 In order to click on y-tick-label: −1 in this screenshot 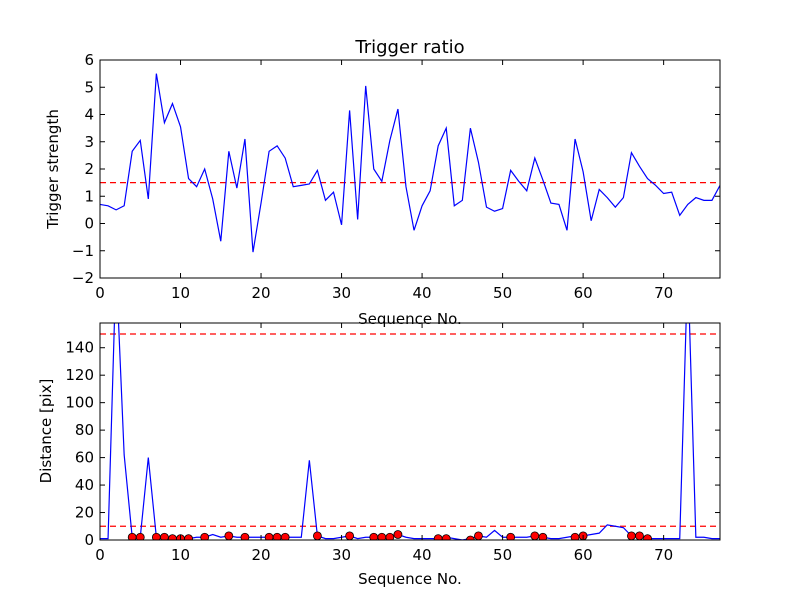, I will do `click(83, 251)`.